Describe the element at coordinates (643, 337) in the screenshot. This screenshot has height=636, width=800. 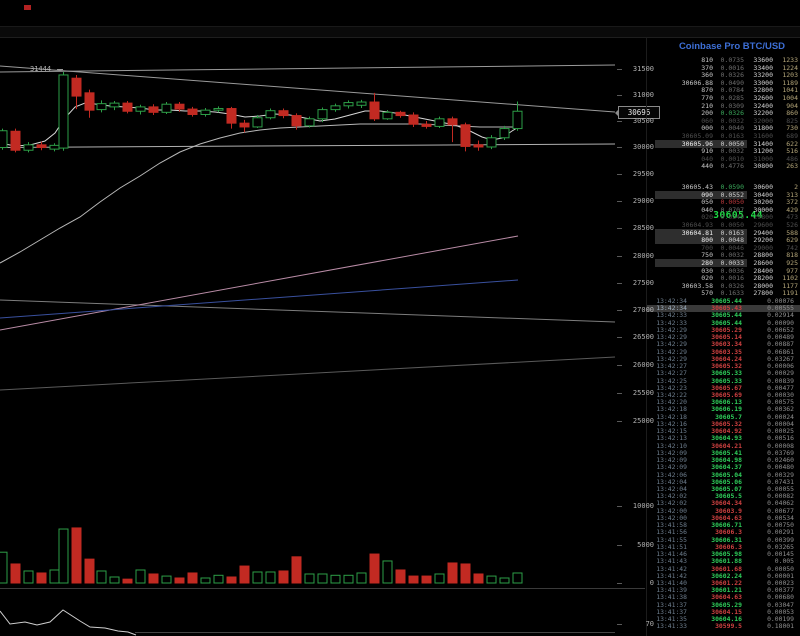
I see `price-axis-label: 26500` at that location.